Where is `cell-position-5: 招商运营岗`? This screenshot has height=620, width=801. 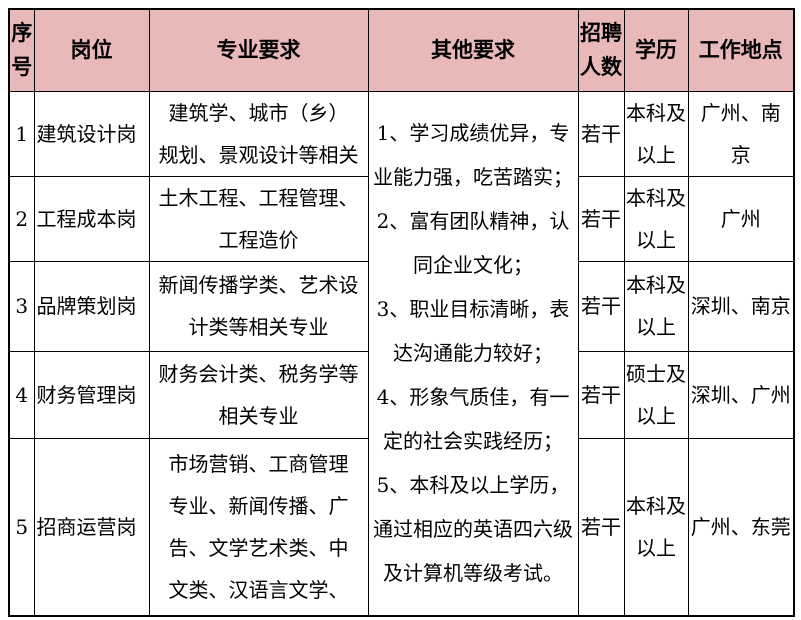
cell-position-5: 招商运营岗 is located at coordinates (91, 527).